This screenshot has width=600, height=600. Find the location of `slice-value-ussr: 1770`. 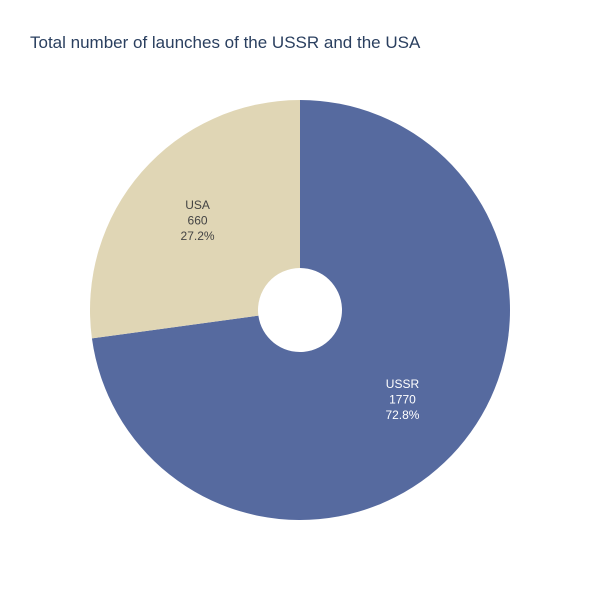

slice-value-ussr: 1770 is located at coordinates (402, 399).